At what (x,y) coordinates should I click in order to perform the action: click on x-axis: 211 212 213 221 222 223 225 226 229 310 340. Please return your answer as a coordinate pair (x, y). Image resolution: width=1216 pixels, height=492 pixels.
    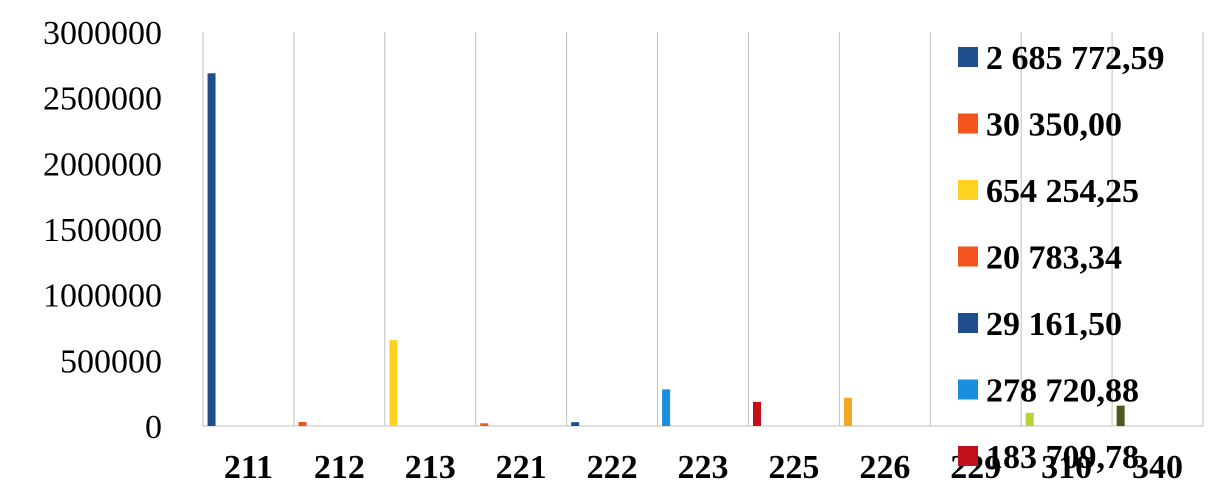
    Looking at the image, I should click on (703, 467).